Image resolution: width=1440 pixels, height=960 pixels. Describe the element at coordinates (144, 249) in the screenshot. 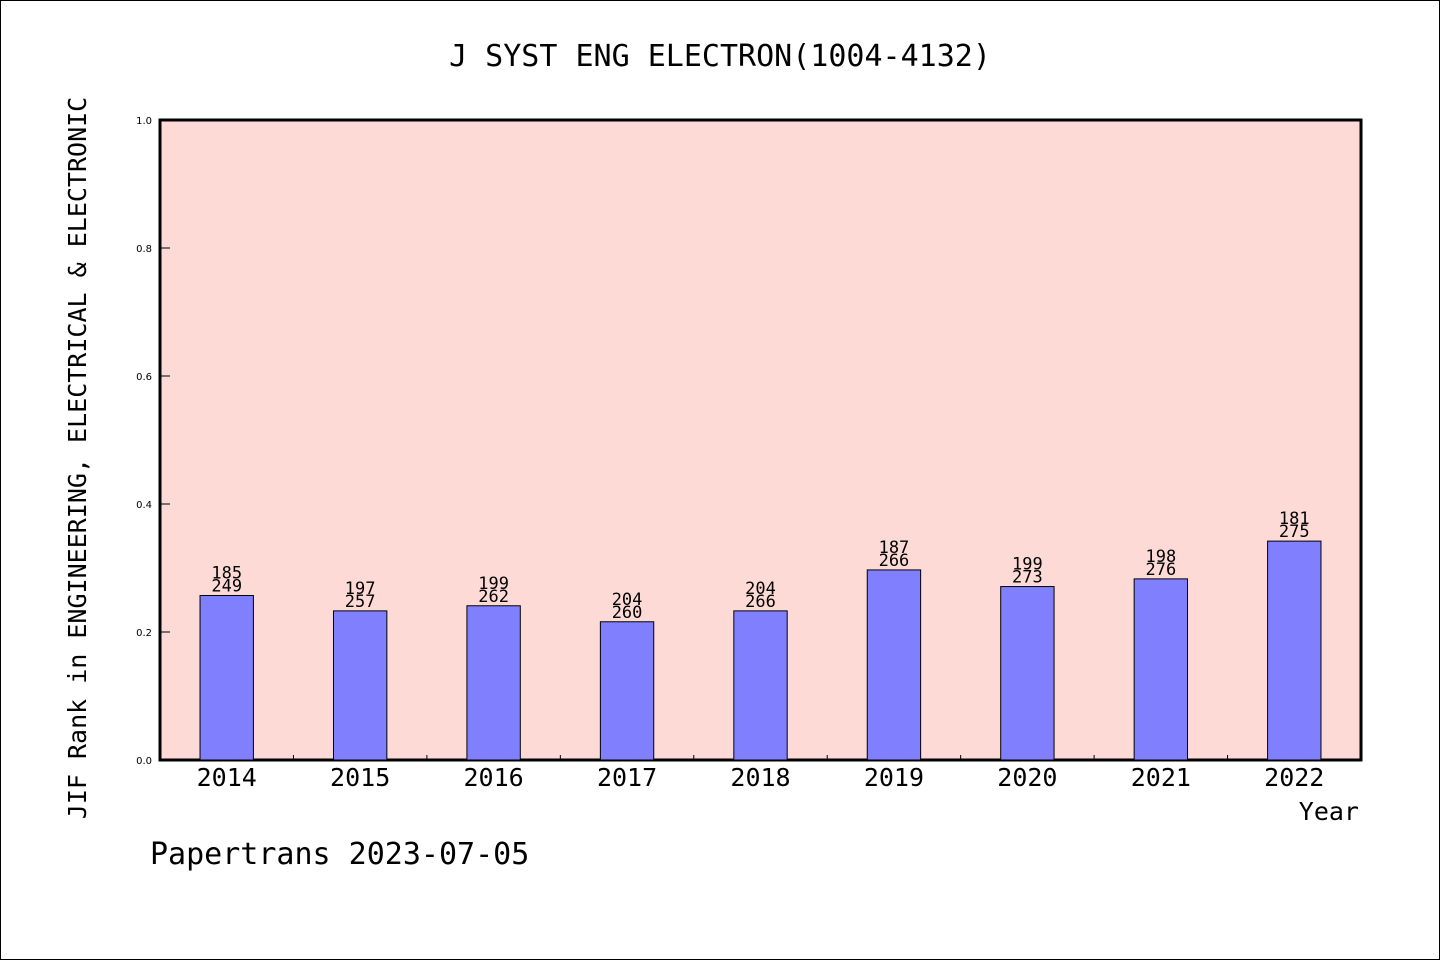

I see `y-tick-label: 0.8` at that location.